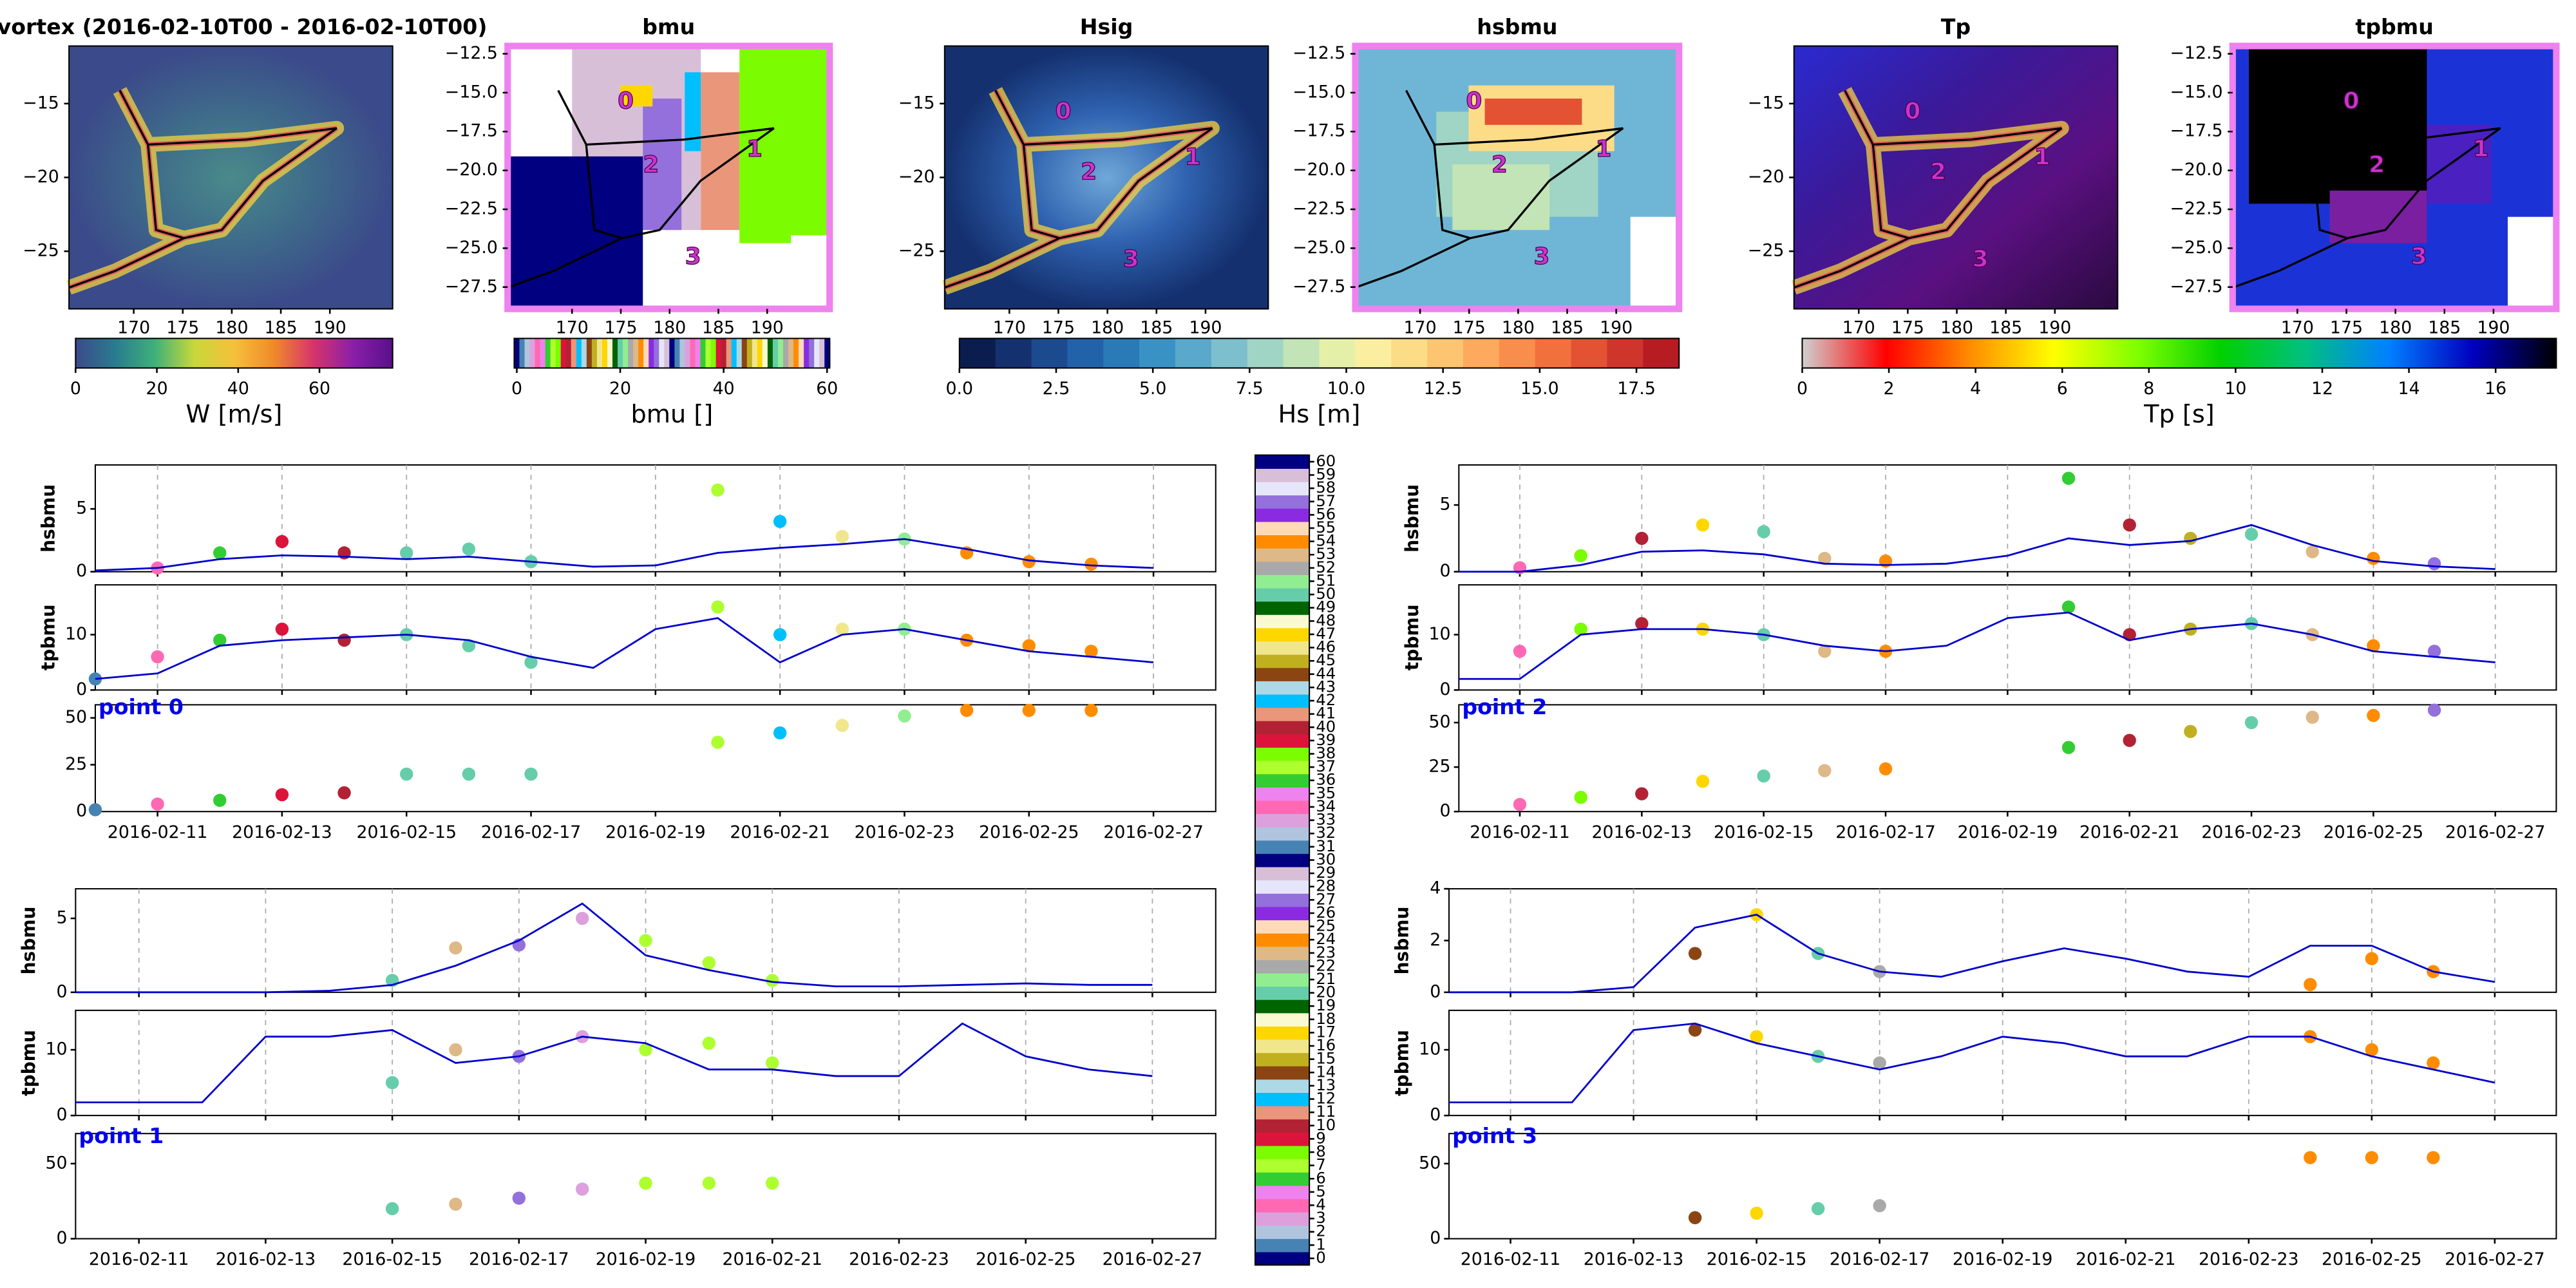  I want to click on y-tick-label: 0, so click(1436, 1115).